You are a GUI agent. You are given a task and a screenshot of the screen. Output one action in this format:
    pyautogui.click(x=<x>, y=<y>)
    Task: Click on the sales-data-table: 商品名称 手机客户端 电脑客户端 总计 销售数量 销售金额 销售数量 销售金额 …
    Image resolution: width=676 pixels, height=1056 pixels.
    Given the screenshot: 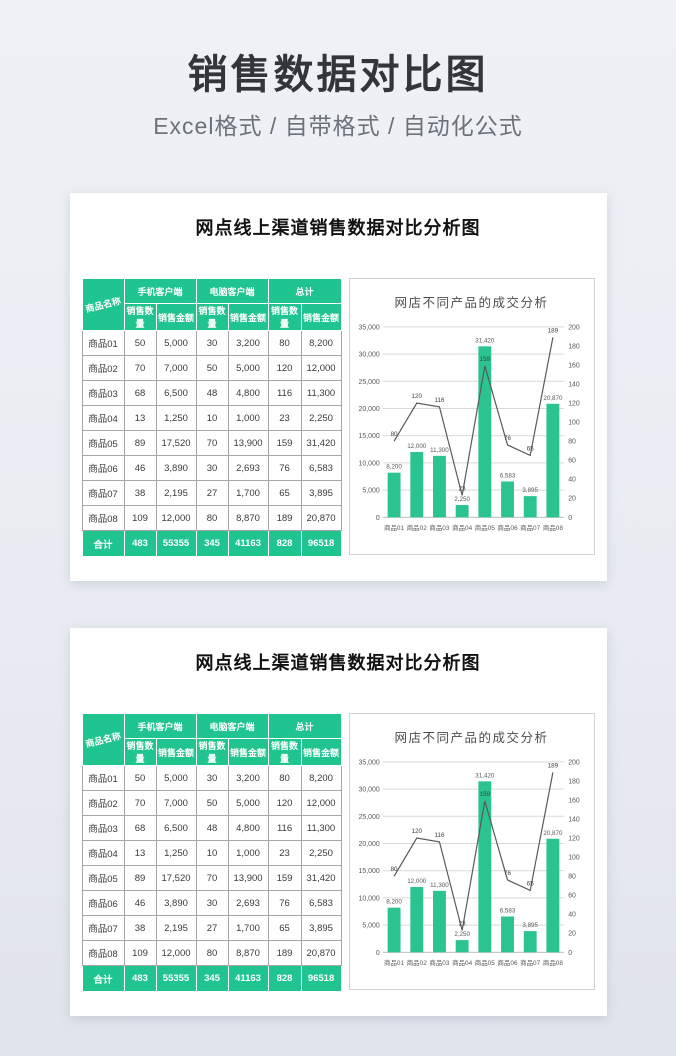 What is the action you would take?
    pyautogui.click(x=211, y=852)
    